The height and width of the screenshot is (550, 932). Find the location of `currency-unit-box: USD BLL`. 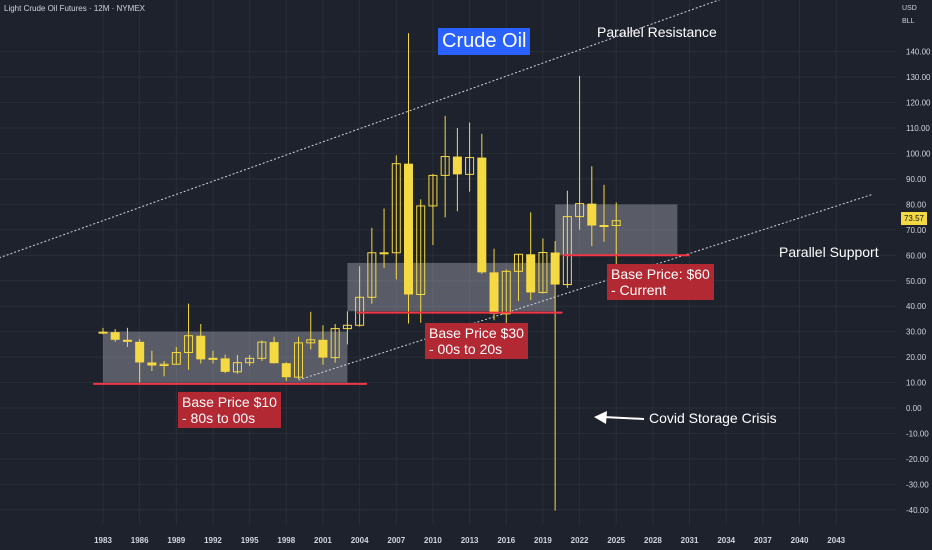

currency-unit-box: USD BLL is located at coordinates (914, 15).